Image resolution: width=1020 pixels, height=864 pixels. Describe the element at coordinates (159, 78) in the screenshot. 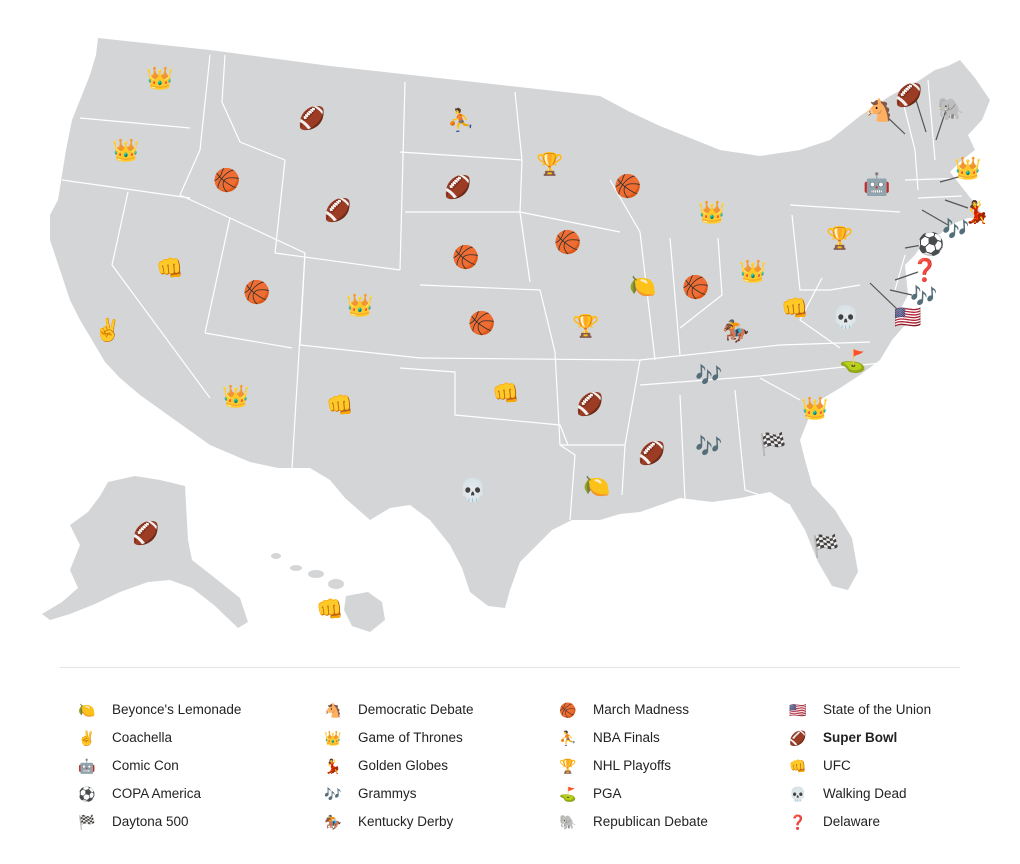

I see `marker-washington: 👑` at that location.